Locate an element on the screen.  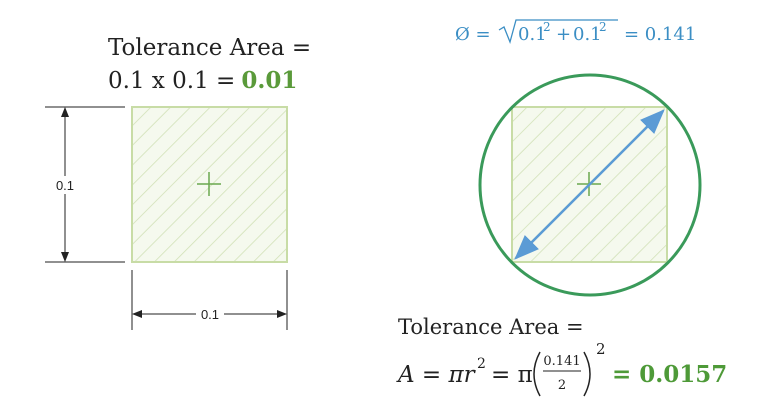
height-label: 0.1 is located at coordinates (65, 185).